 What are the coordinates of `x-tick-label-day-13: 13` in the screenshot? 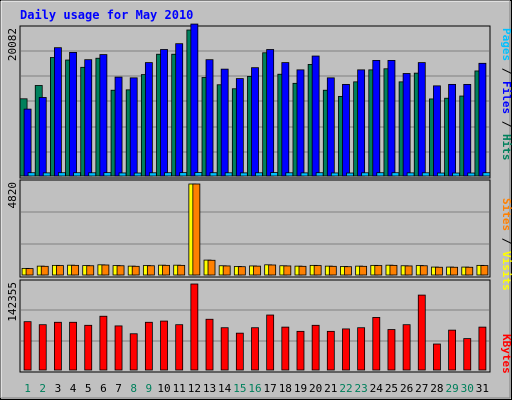 It's located at (209, 388).